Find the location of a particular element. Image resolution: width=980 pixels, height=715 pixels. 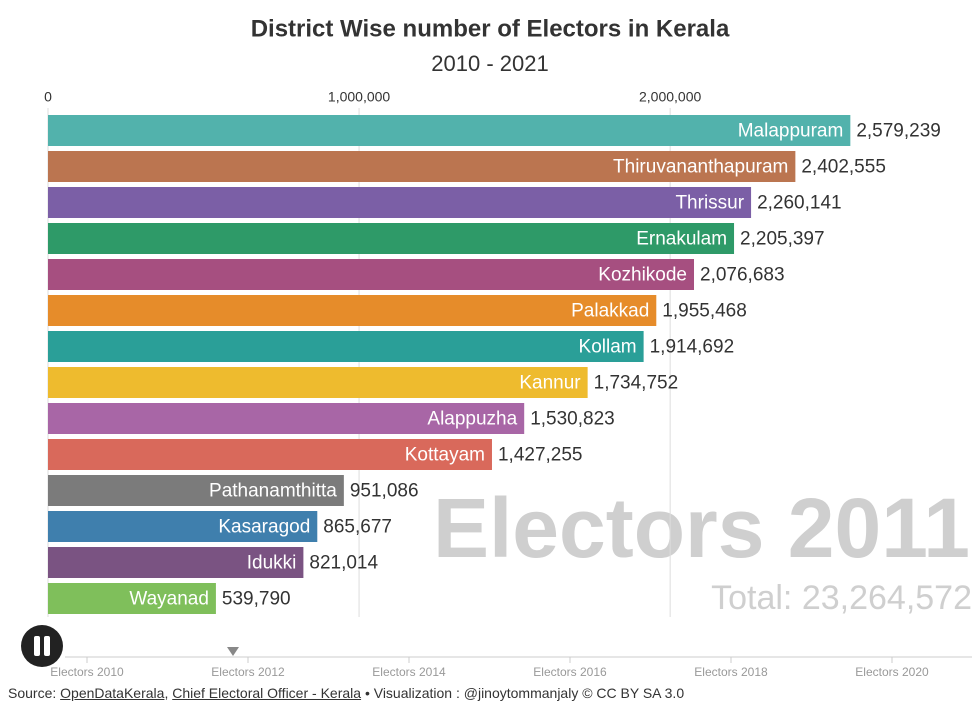

value-label: 1,914,692 is located at coordinates (692, 347).